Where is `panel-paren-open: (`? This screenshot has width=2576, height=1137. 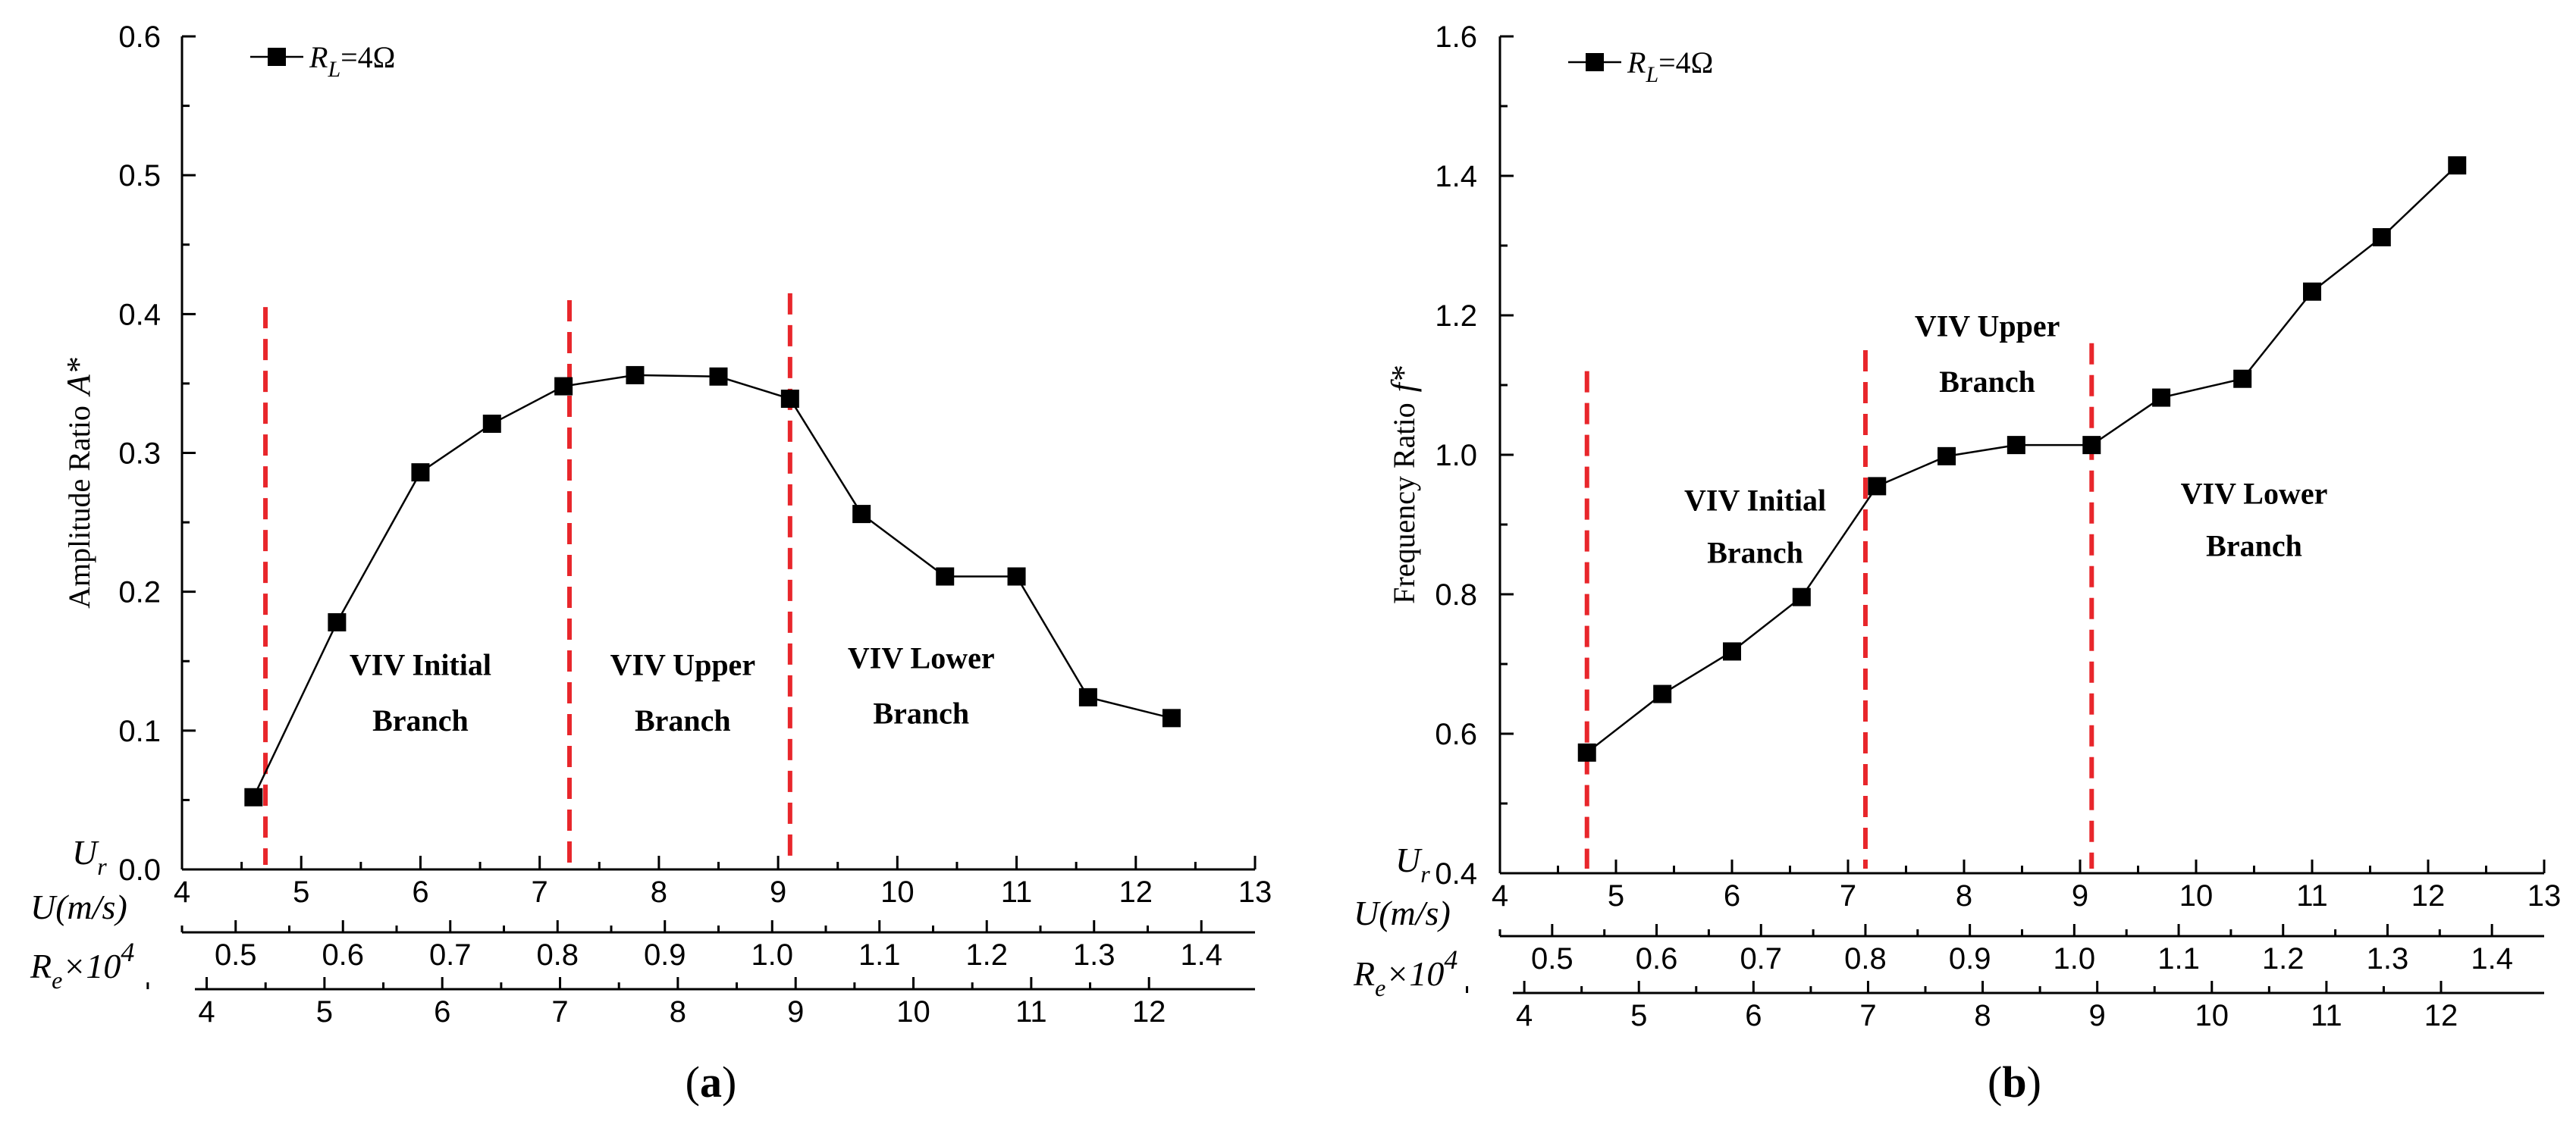 panel-paren-open: ( is located at coordinates (693, 1082).